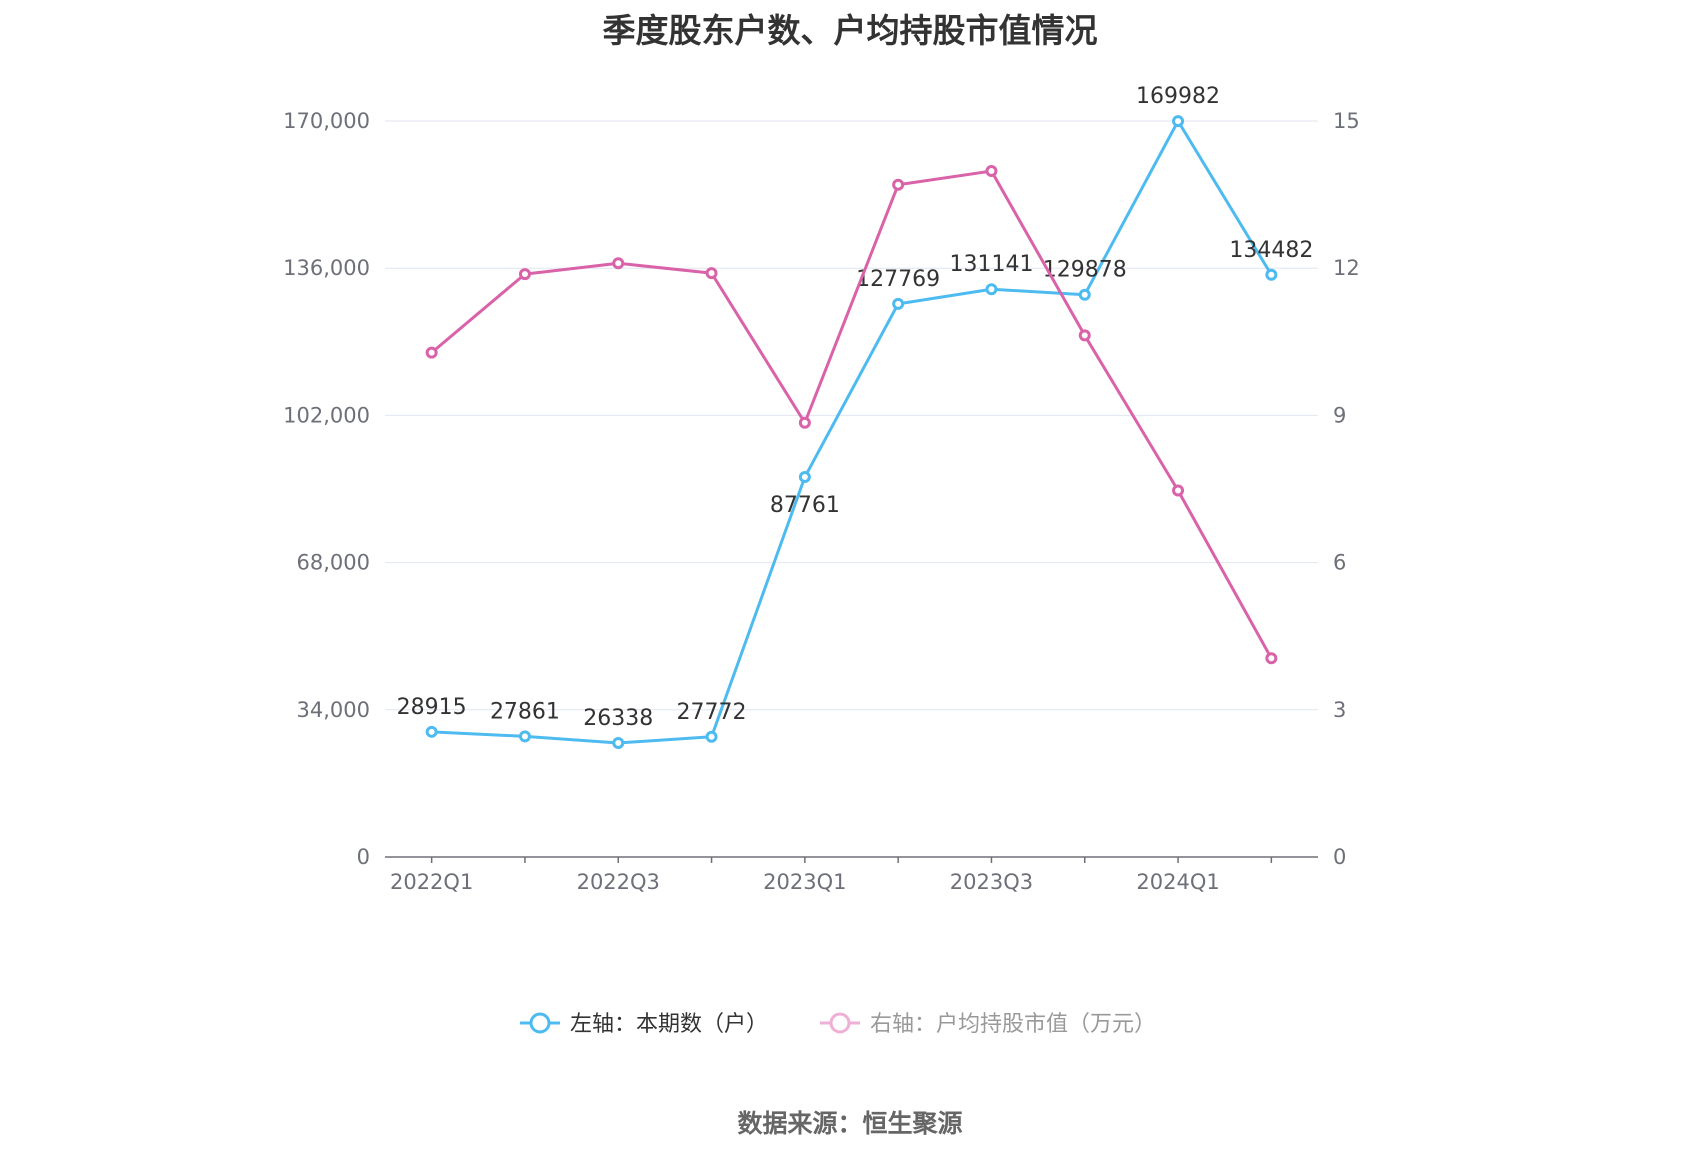  I want to click on data-label: 28915, so click(432, 707).